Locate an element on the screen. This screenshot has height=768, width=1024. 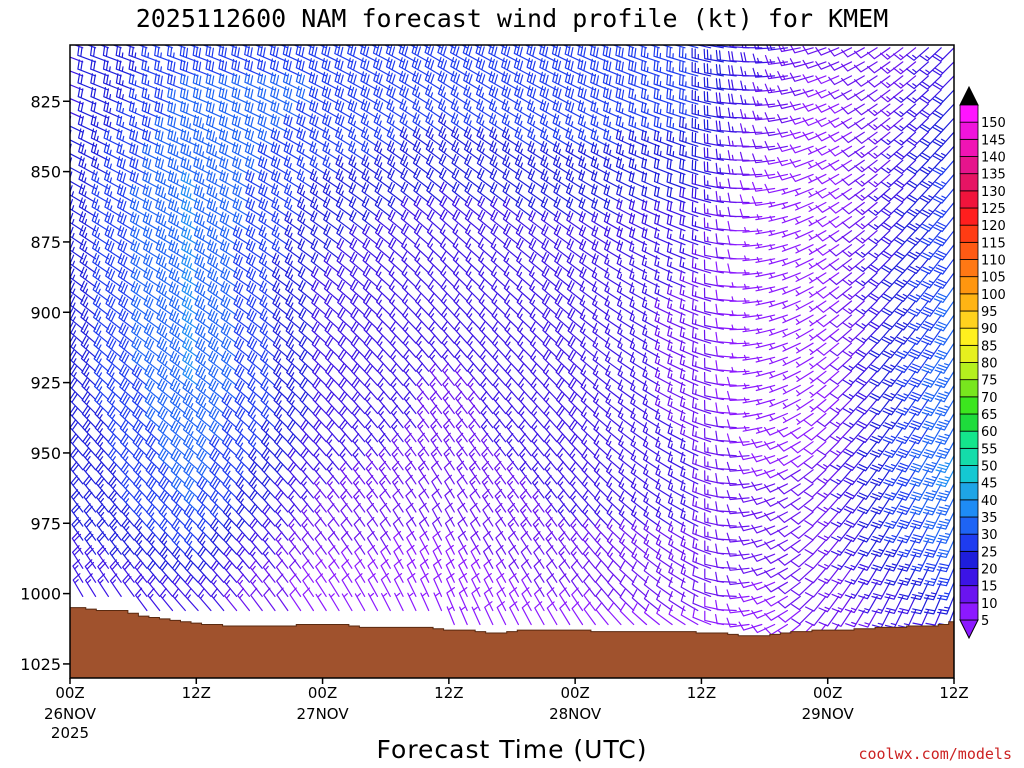
colorbar-swatch is located at coordinates (969, 147).